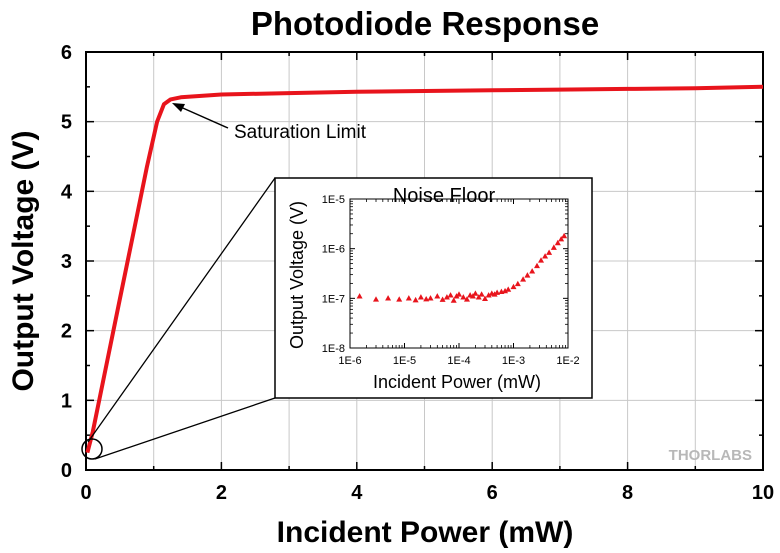 The image size is (780, 553). What do you see at coordinates (333, 299) in the screenshot?
I see `inset-y-tick-label: 1E-7` at bounding box center [333, 299].